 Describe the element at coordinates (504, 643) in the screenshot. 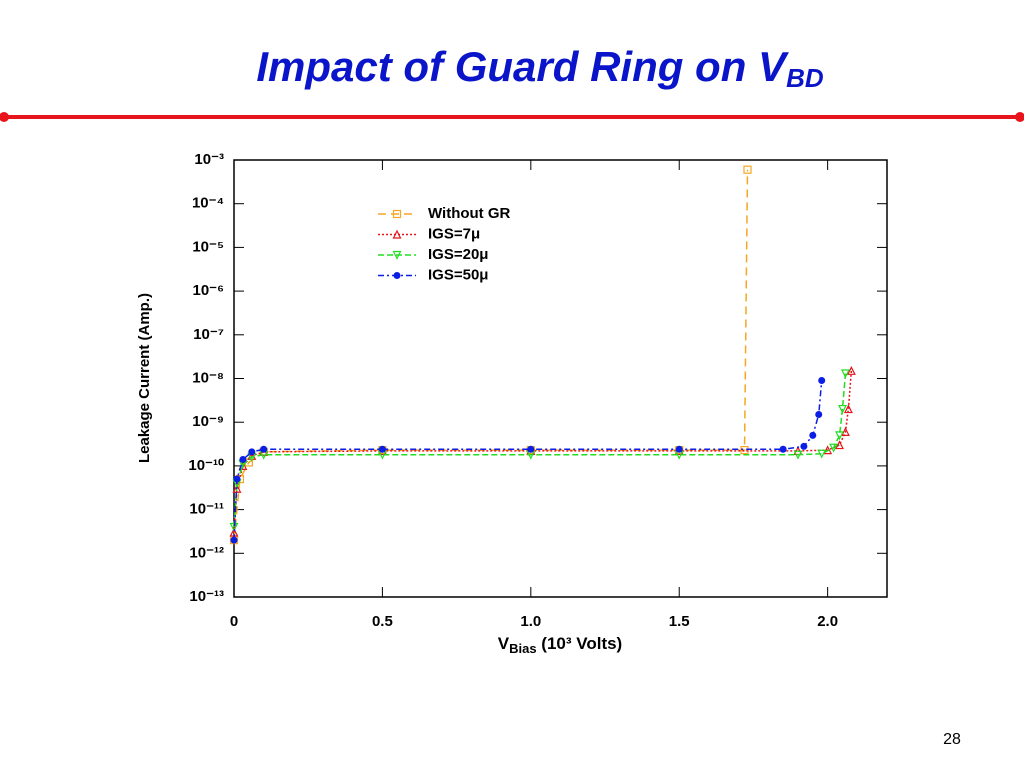

I see `x-label-text: V` at that location.